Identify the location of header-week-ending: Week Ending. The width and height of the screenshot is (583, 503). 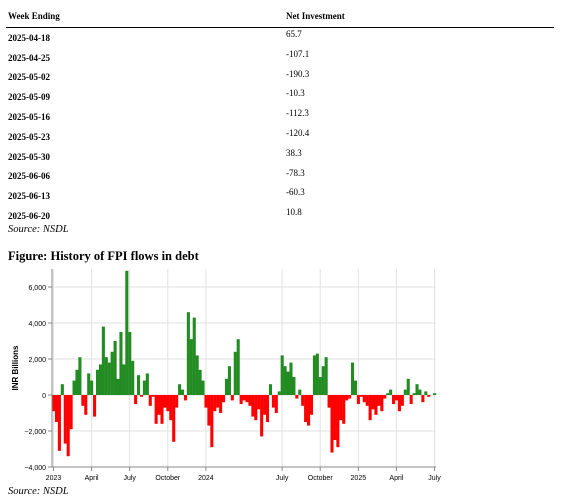
(145, 19).